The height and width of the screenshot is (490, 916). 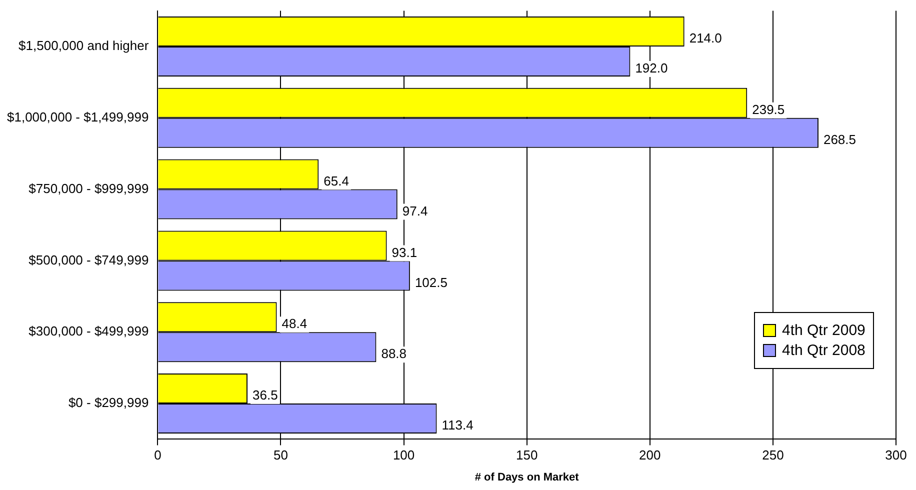 What do you see at coordinates (84, 46) in the screenshot?
I see `y-tick-label: $1,500,000 and higher` at bounding box center [84, 46].